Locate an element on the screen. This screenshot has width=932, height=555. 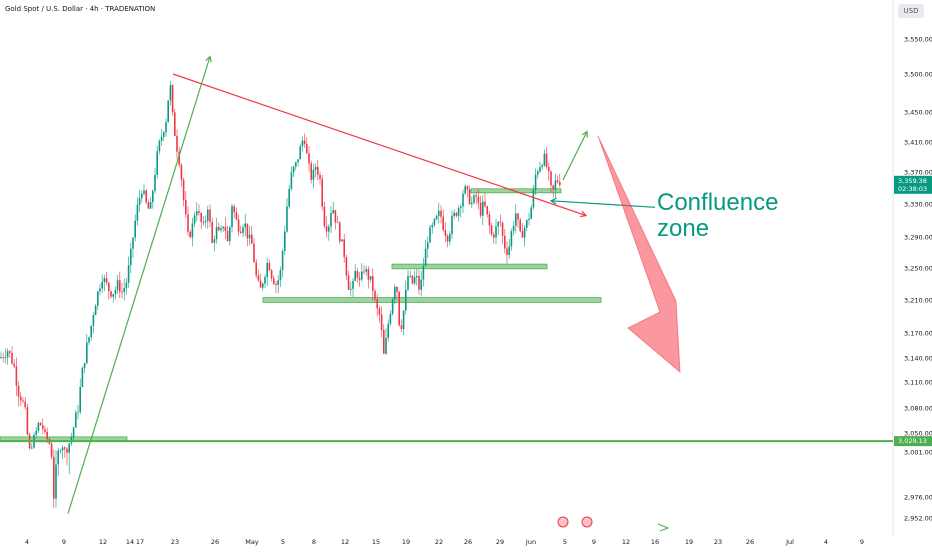
y-tick-label: 3,140.00 is located at coordinates (918, 359).